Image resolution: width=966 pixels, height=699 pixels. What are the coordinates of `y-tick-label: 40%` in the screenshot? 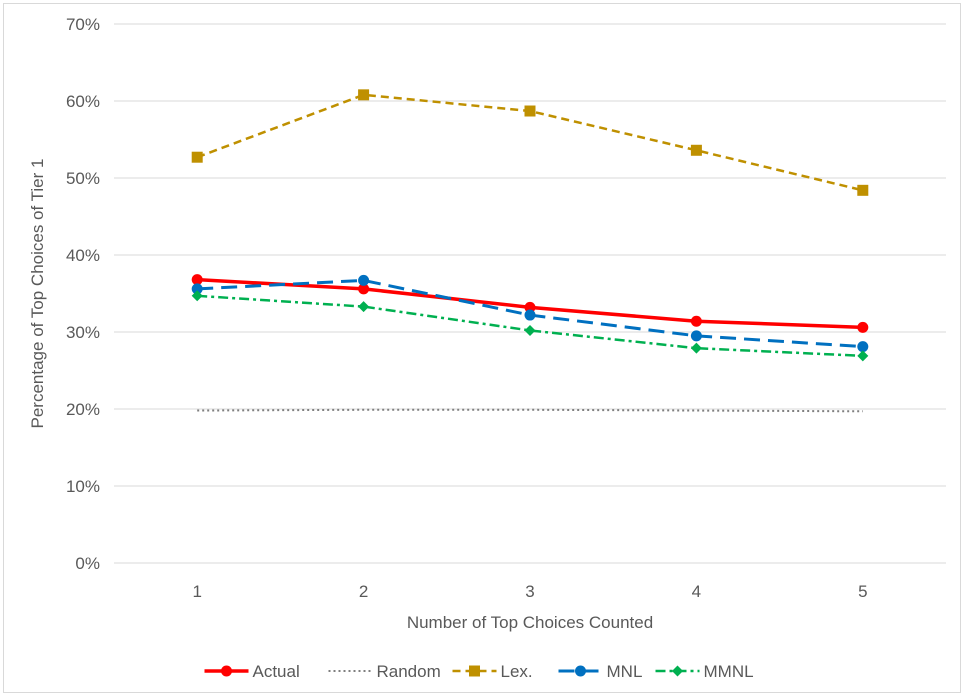 It's located at (83, 255).